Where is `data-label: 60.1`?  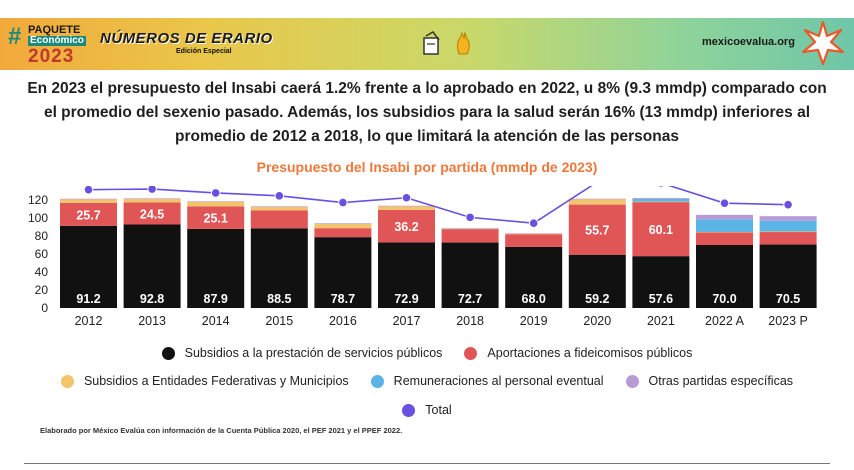 data-label: 60.1 is located at coordinates (661, 230).